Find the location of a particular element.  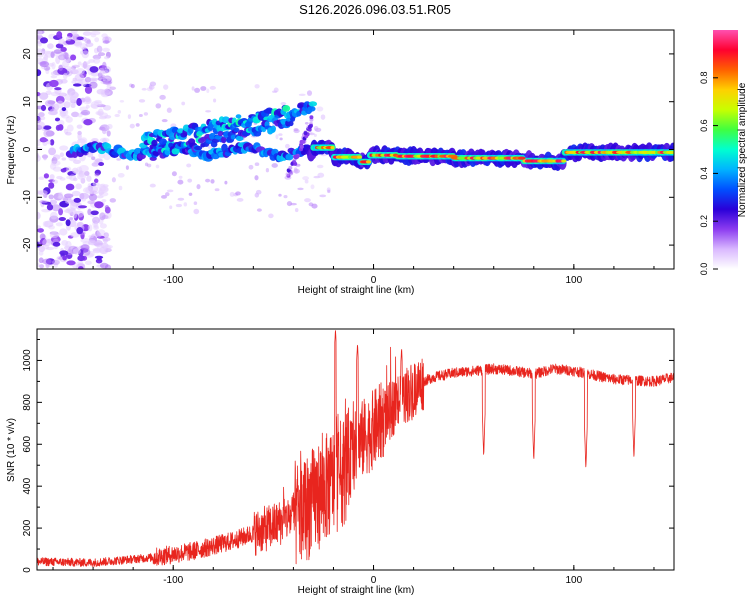

y-tick-label: 0 is located at coordinates (27, 570).